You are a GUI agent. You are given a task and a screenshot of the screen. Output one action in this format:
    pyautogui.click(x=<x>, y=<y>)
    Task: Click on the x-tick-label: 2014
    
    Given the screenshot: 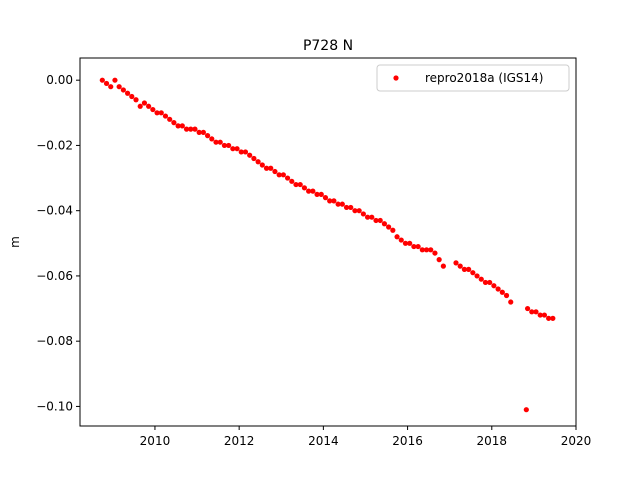 What is the action you would take?
    pyautogui.click(x=323, y=441)
    